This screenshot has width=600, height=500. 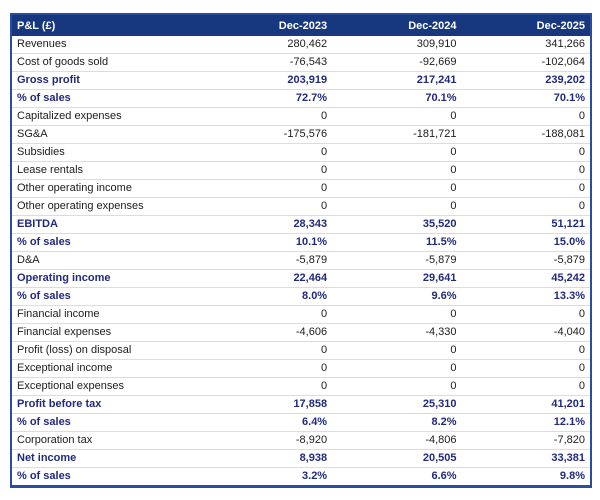 What do you see at coordinates (526, 242) in the screenshot?
I see `value-cell: 15.0%` at bounding box center [526, 242].